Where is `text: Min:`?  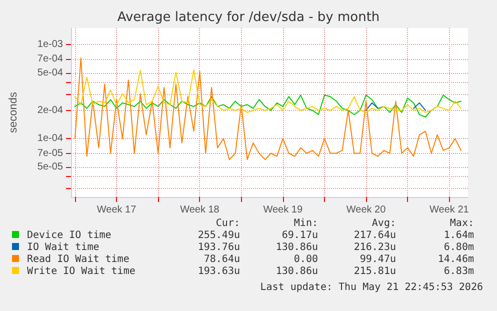 text: Min: is located at coordinates (305, 224).